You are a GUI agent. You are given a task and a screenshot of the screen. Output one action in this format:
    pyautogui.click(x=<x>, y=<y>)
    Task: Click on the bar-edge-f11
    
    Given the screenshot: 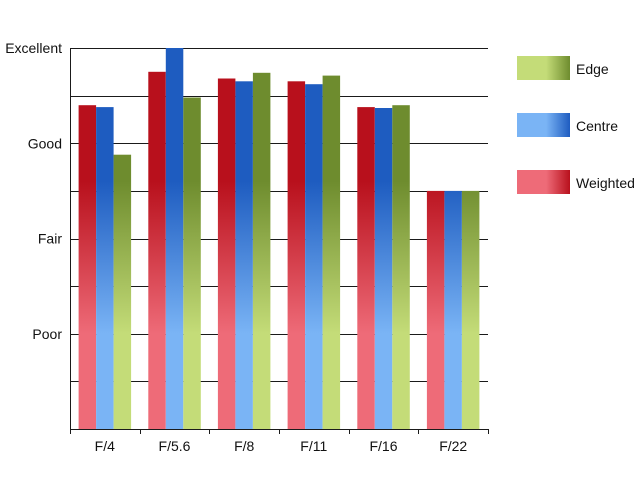 What is the action you would take?
    pyautogui.click(x=331, y=252)
    